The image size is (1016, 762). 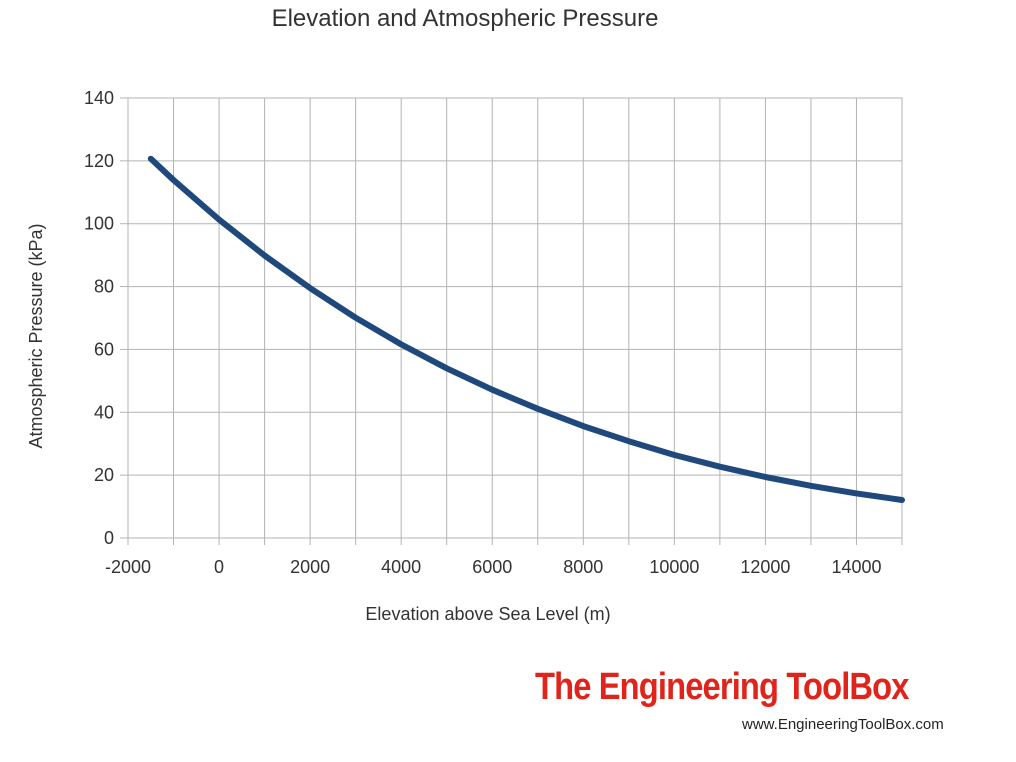 I want to click on y-tick-label: 140, so click(x=99, y=98).